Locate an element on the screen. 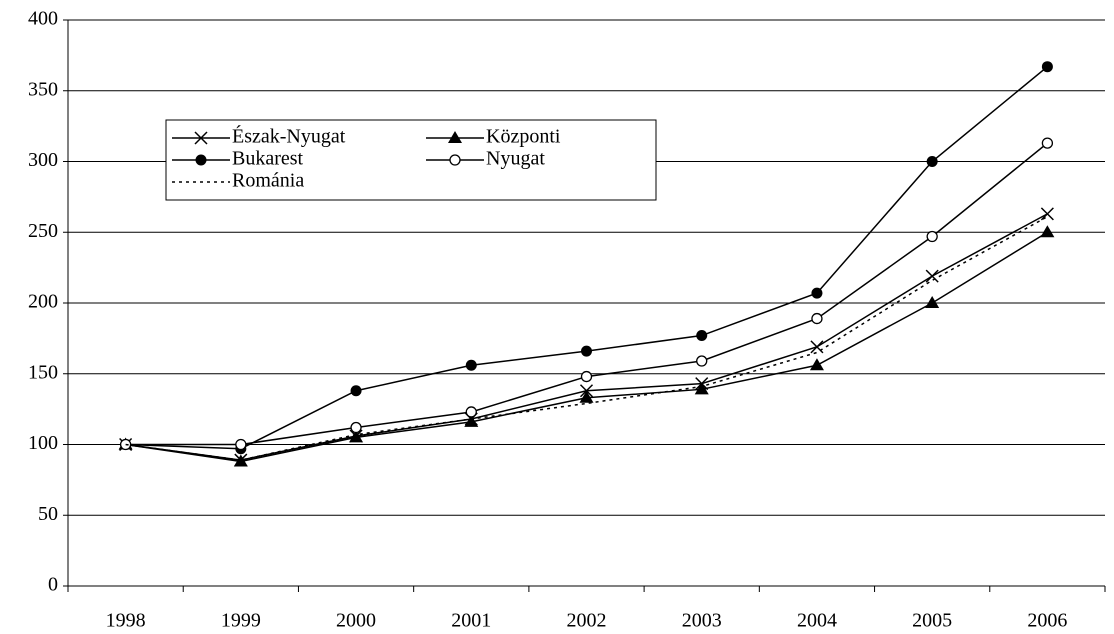 Image resolution: width=1114 pixels, height=634 pixels. y-tick-label: 100 is located at coordinates (43, 443).